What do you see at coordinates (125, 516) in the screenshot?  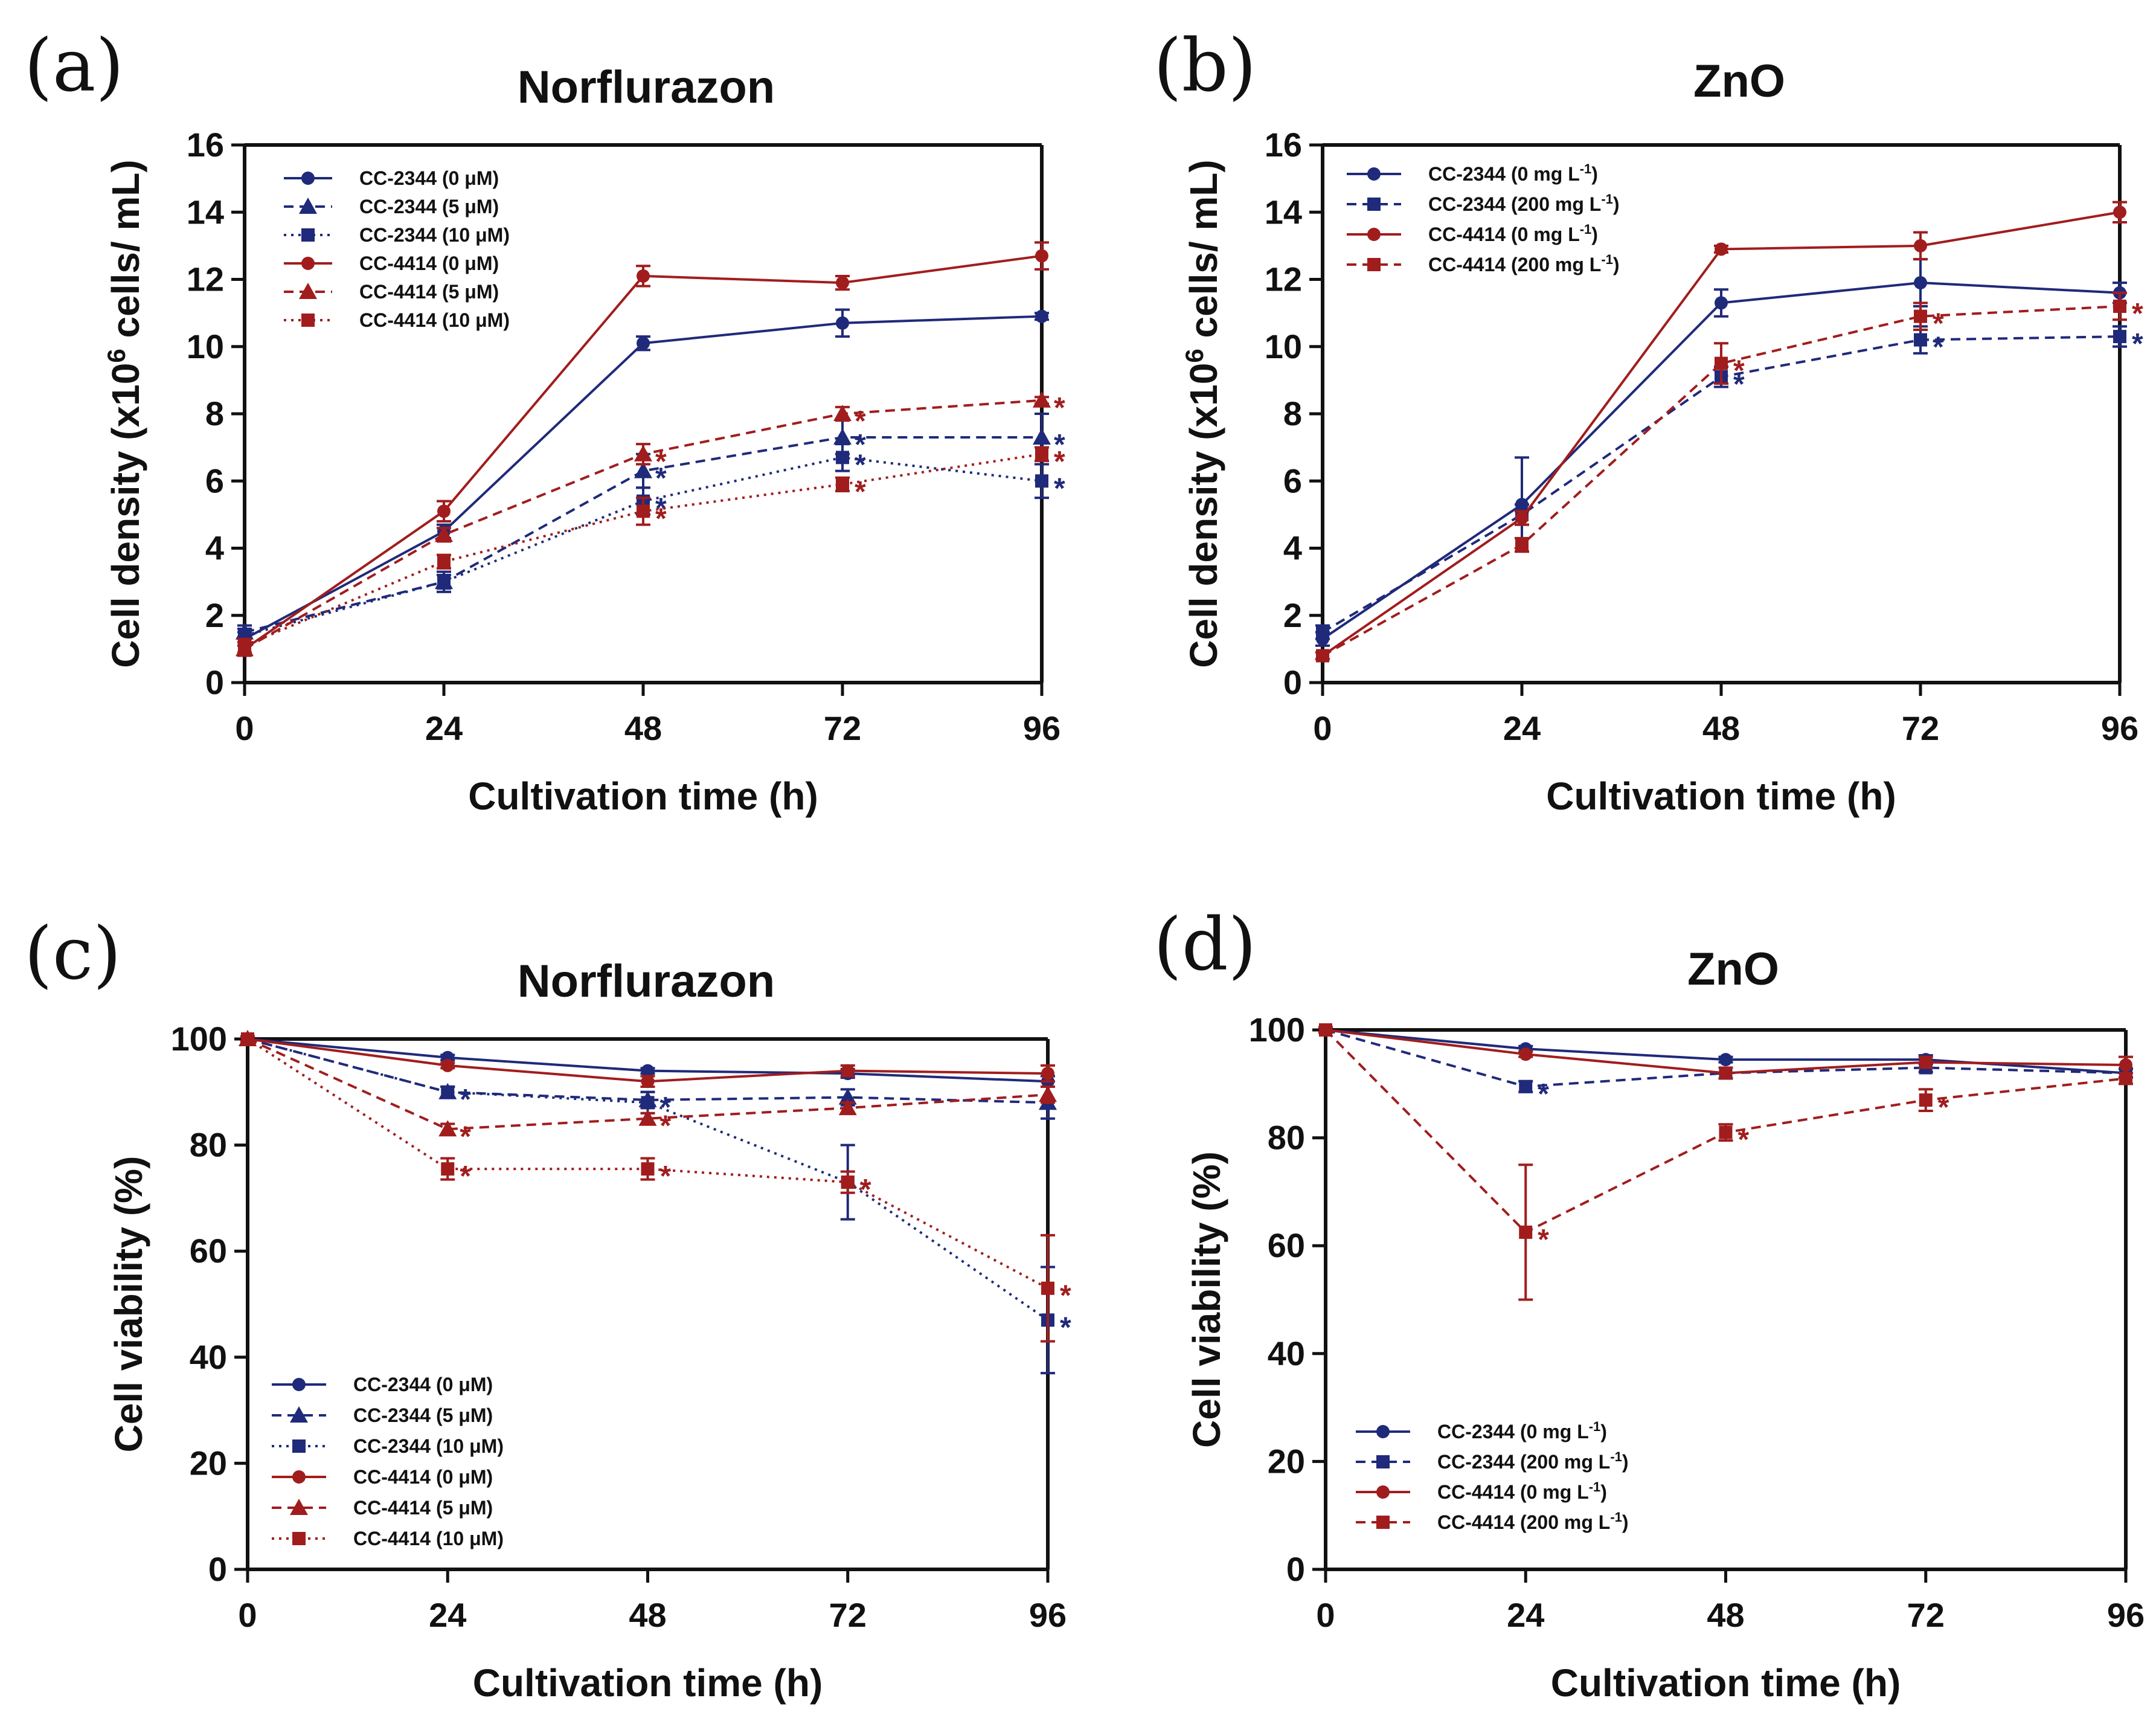 I see `y-label-part: Cell density (x10` at bounding box center [125, 516].